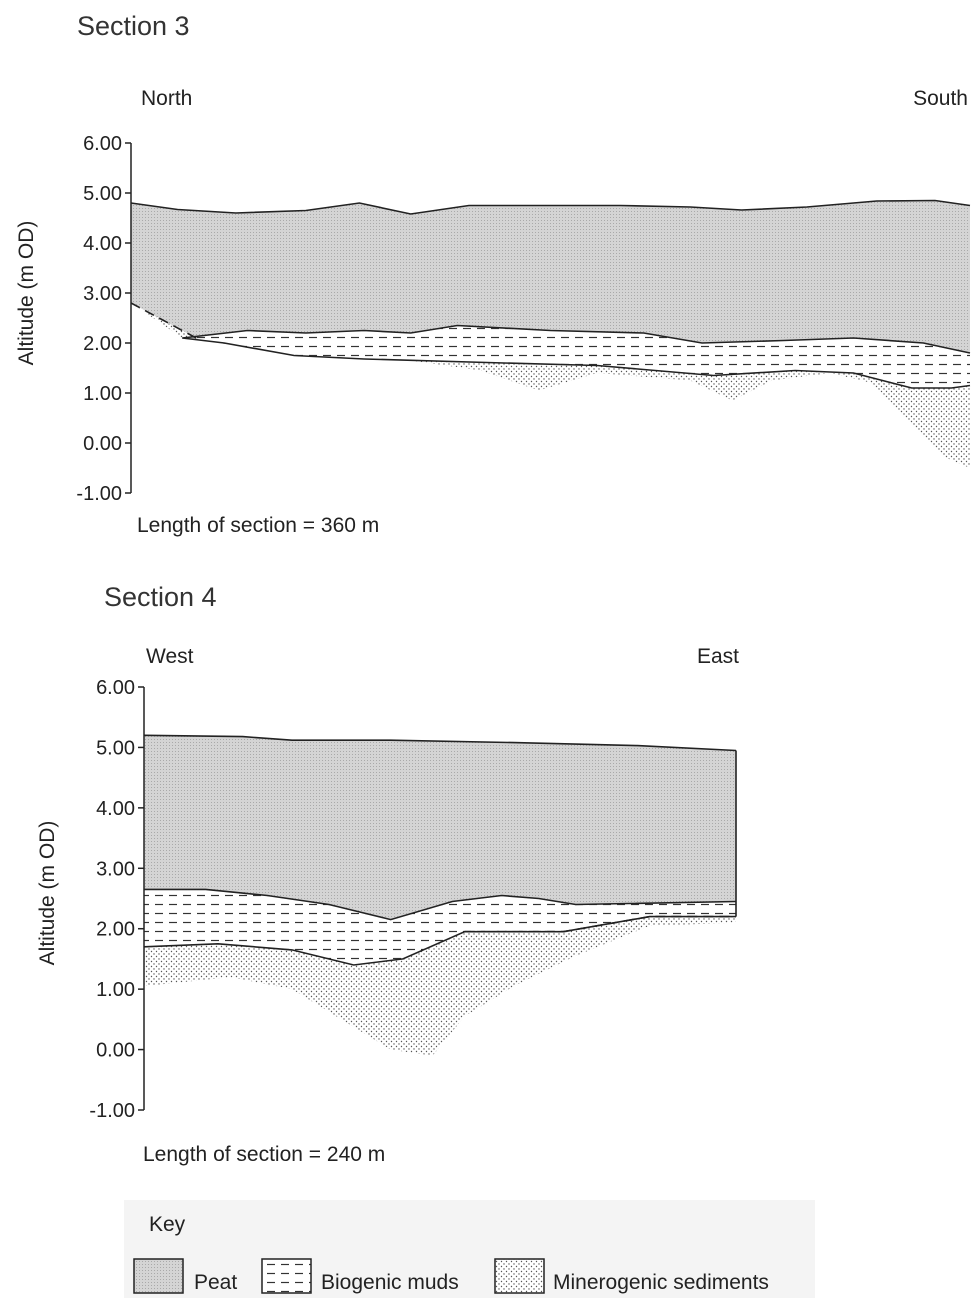 Image resolution: width=973 pixels, height=1298 pixels. Describe the element at coordinates (550, 207) in the screenshot. I see `section-3-surface-line` at that location.